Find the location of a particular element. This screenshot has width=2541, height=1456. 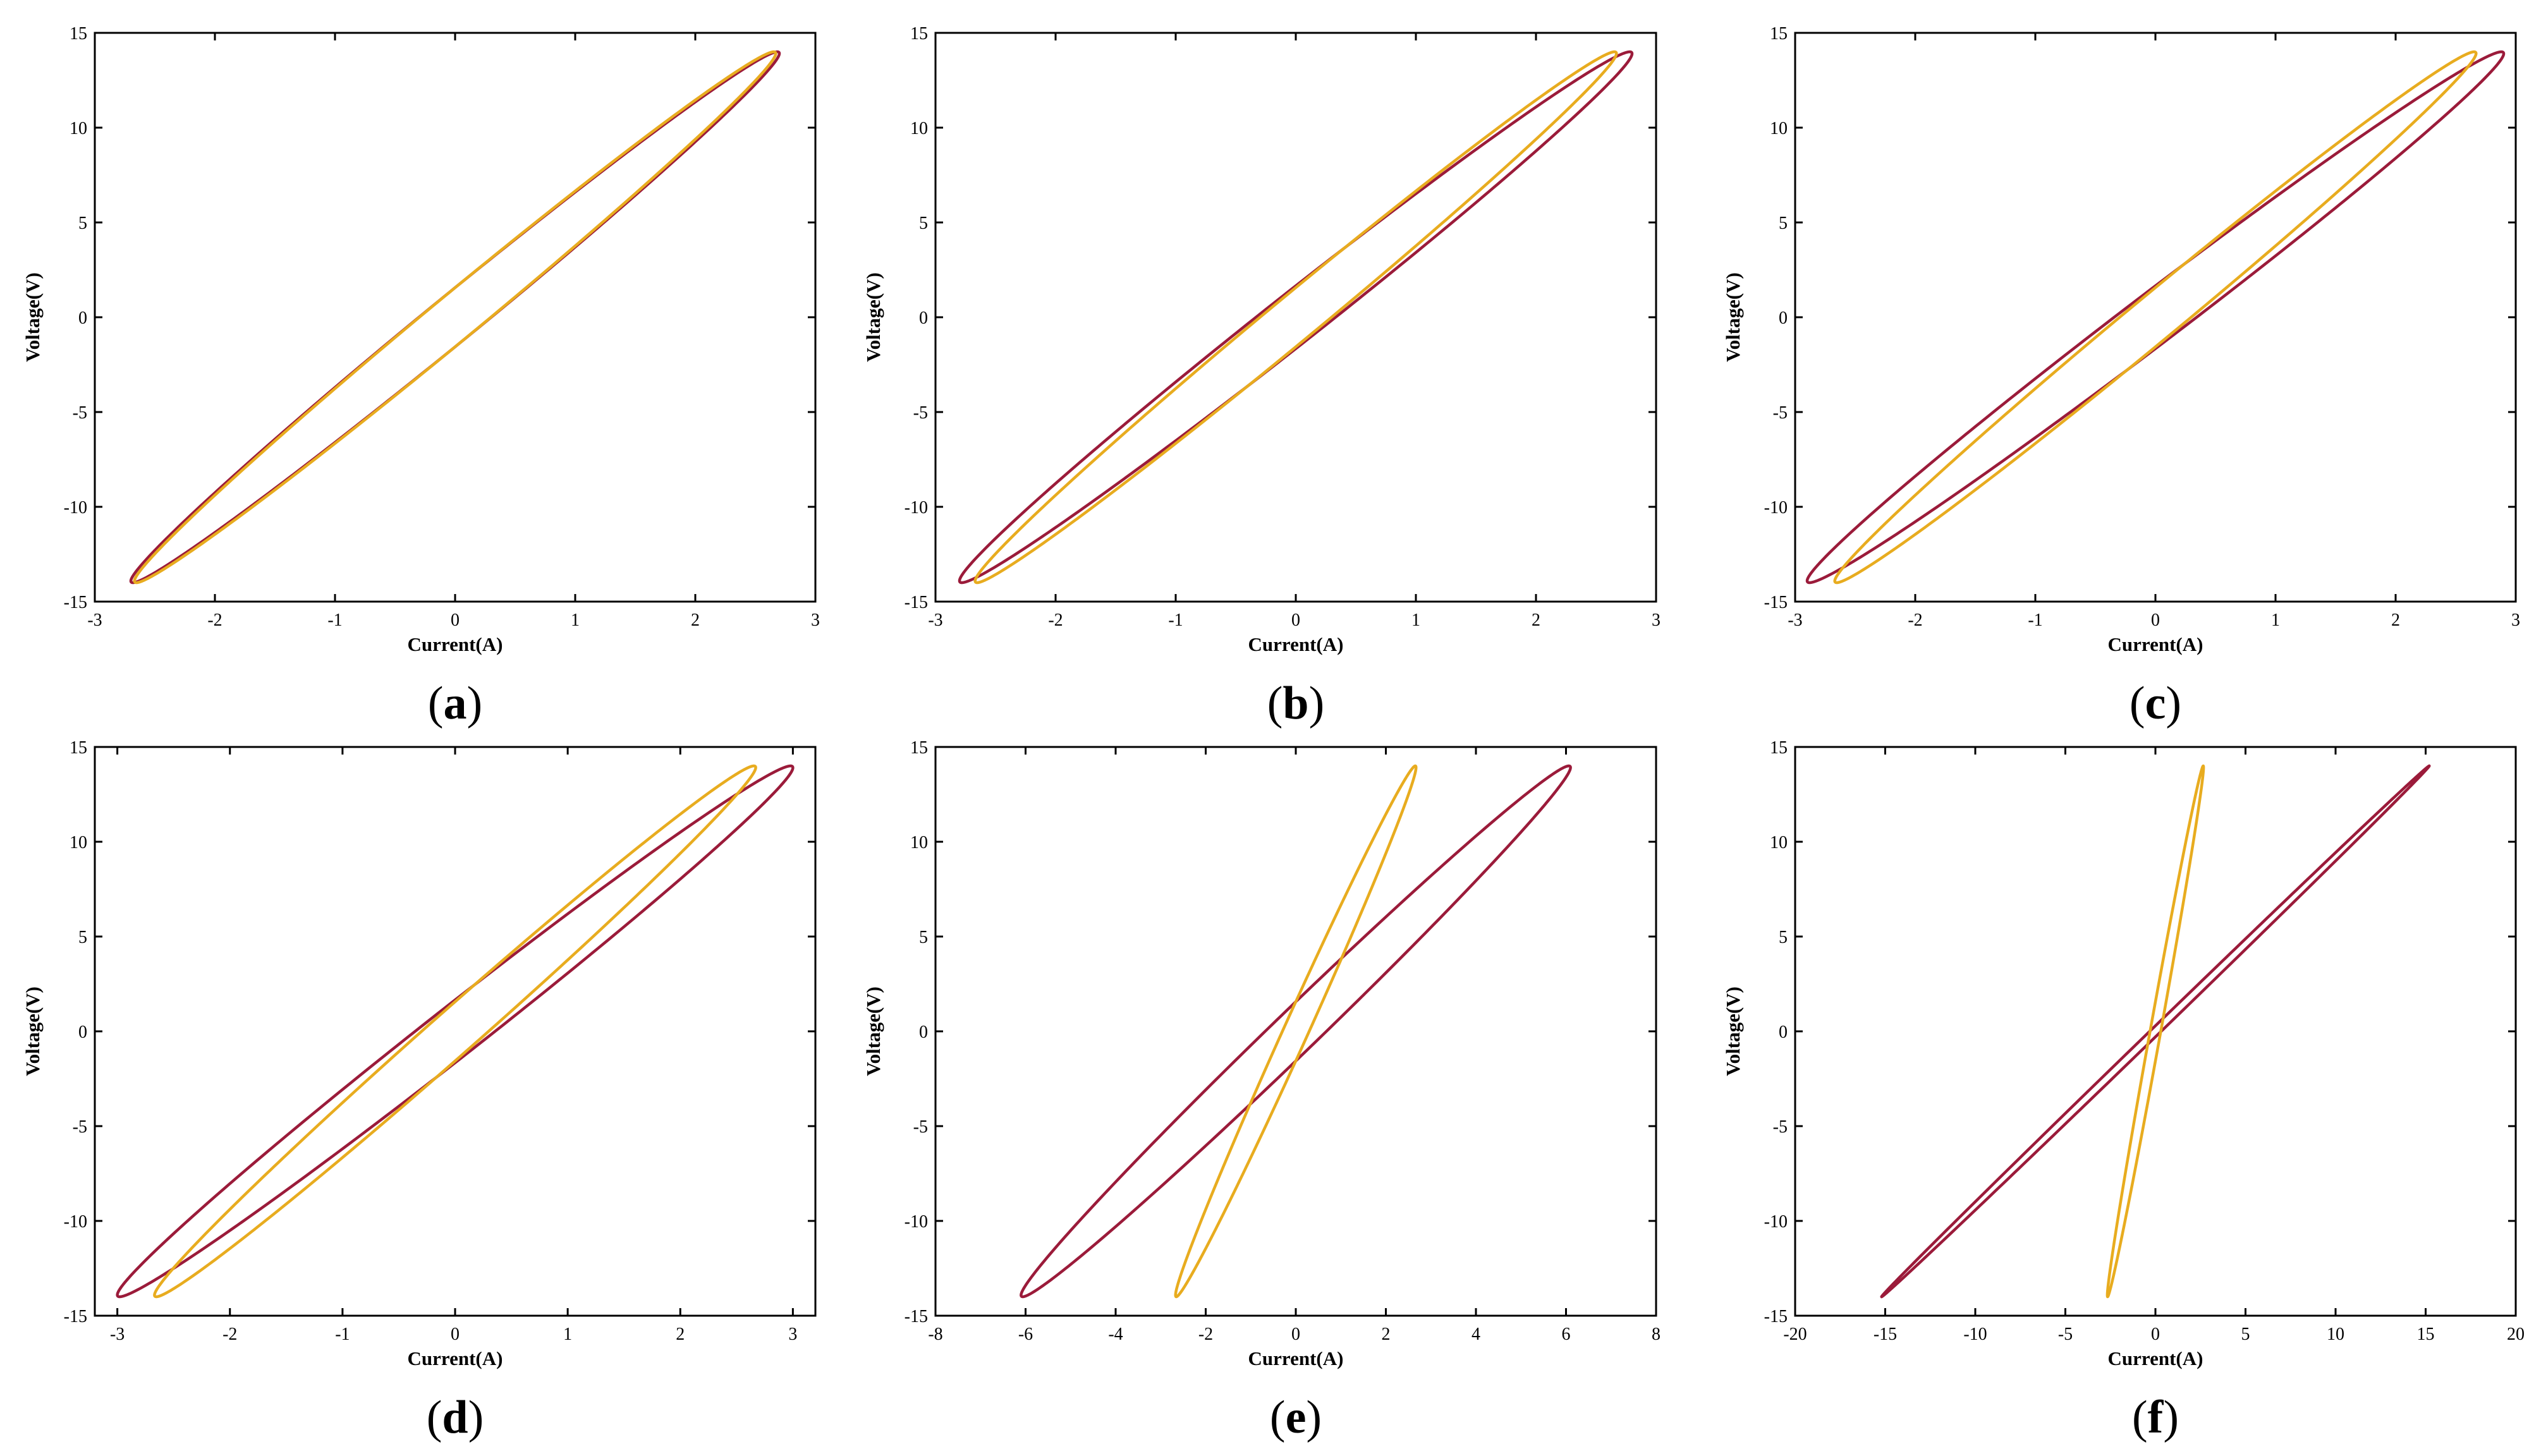

x-tick-label: 8 is located at coordinates (1656, 1334).